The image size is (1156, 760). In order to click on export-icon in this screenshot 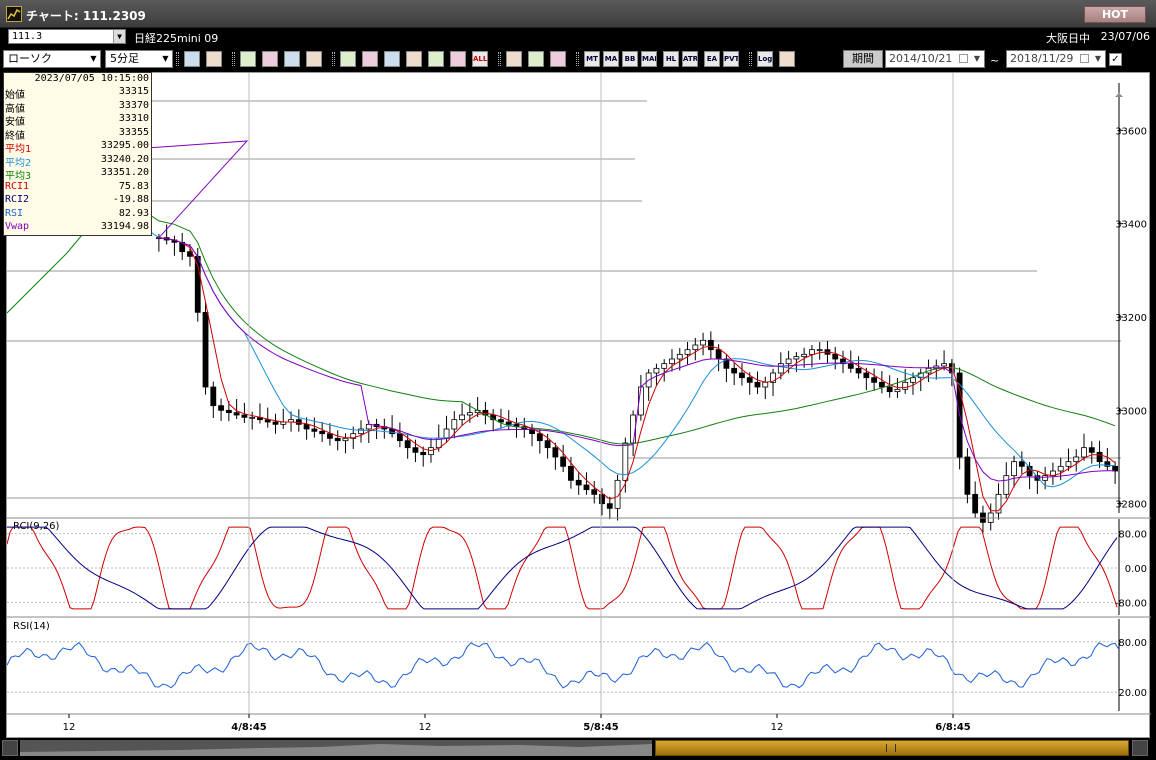, I will do `click(787, 59)`.